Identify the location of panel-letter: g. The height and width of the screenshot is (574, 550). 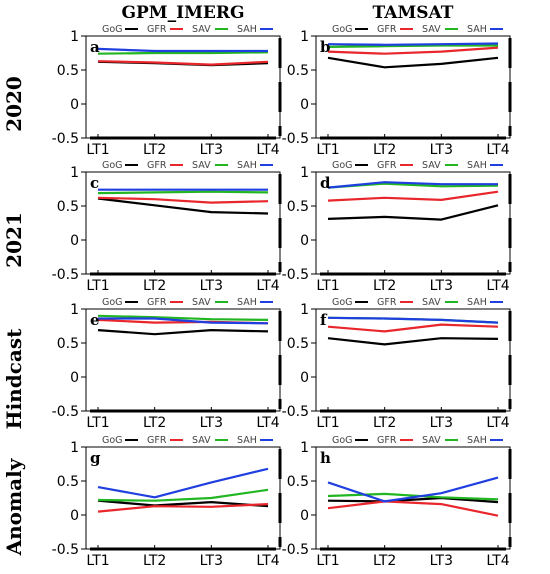
(95, 458).